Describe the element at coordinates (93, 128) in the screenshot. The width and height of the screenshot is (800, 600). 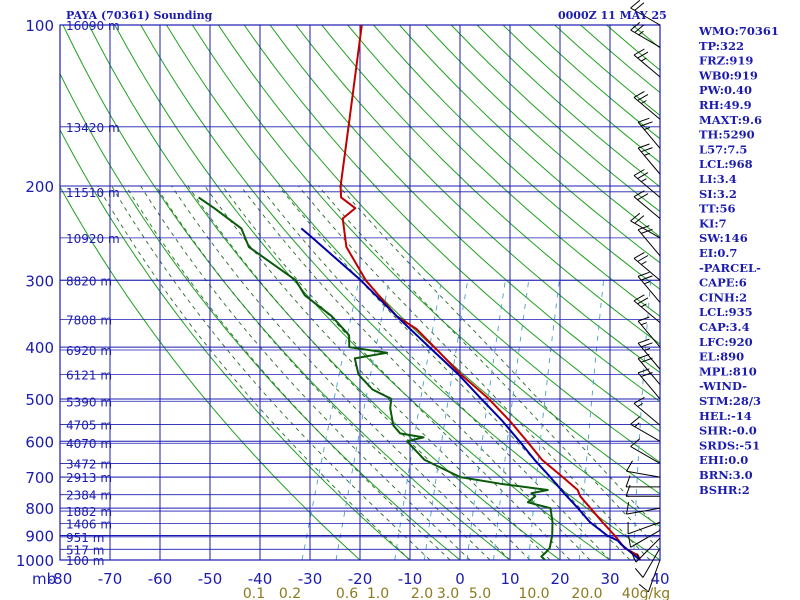
I see `height-label: 13420 m` at that location.